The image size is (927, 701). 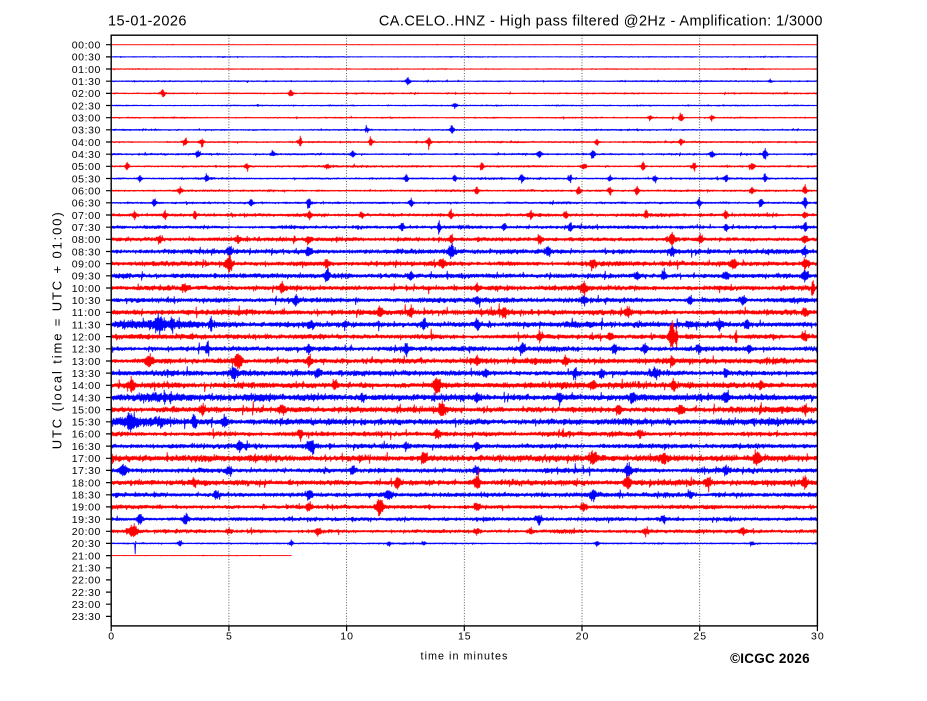 What do you see at coordinates (770, 658) in the screenshot?
I see `svg-text: ©ICGC 2026` at bounding box center [770, 658].